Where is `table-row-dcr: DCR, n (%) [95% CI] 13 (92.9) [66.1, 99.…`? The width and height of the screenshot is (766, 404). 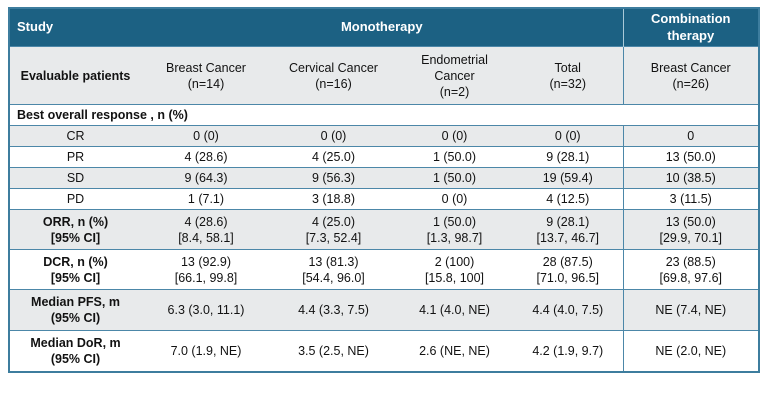
table-row-dcr: DCR, n (%) [95% CI] 13 (92.9) [66.1, 99.… is located at coordinates (384, 269).